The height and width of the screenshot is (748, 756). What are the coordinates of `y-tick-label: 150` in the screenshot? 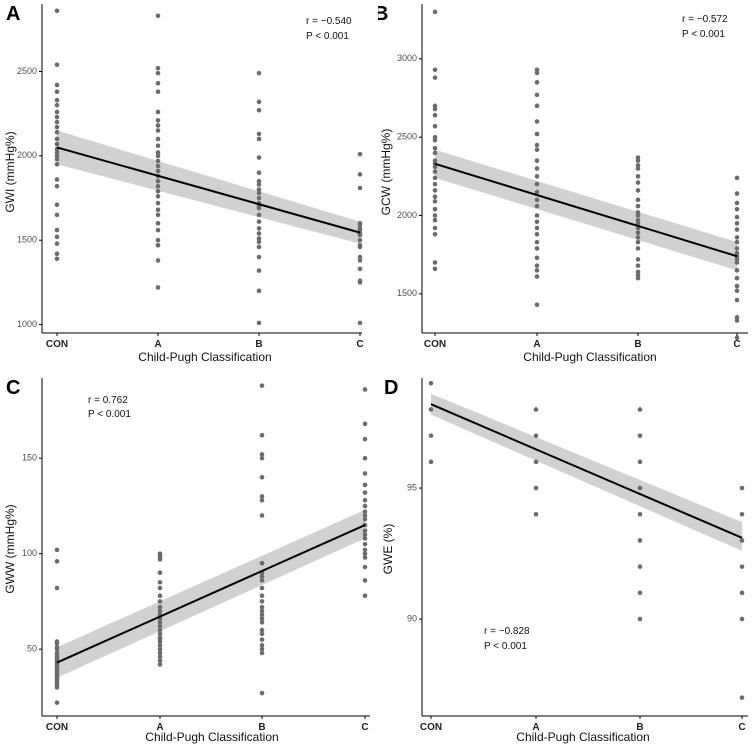 It's located at (29, 458).